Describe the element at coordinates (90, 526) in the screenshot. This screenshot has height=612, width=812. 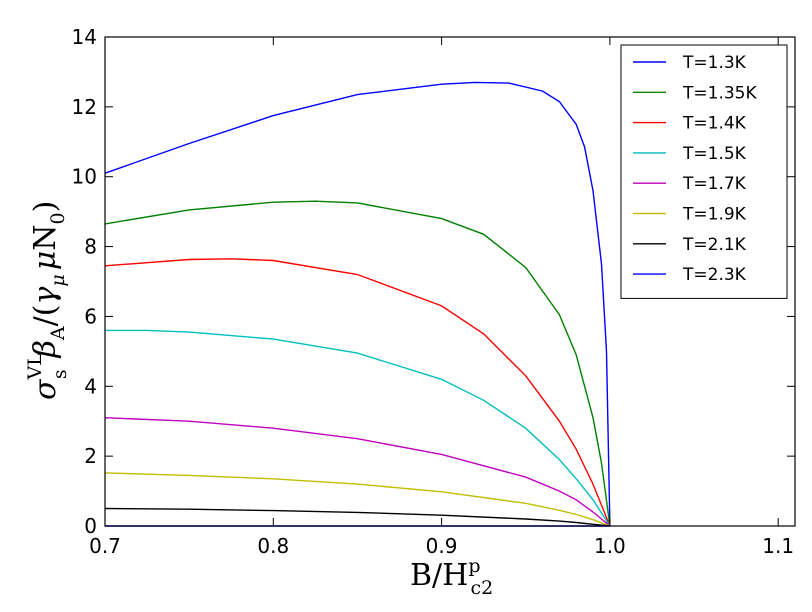
I see `y-tick-label: 0` at that location.